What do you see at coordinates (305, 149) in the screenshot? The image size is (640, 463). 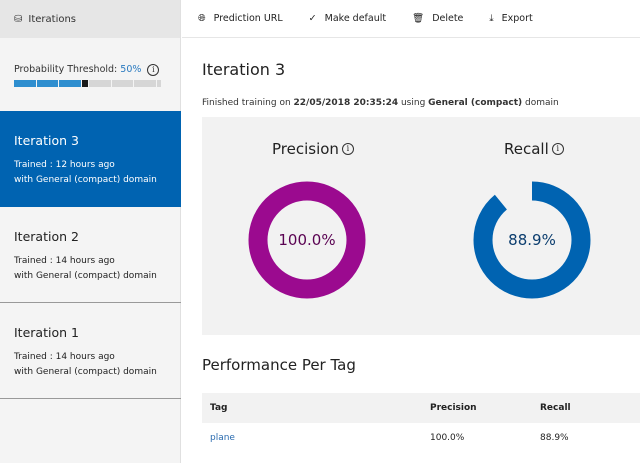 I see `precision-label: Precision` at bounding box center [305, 149].